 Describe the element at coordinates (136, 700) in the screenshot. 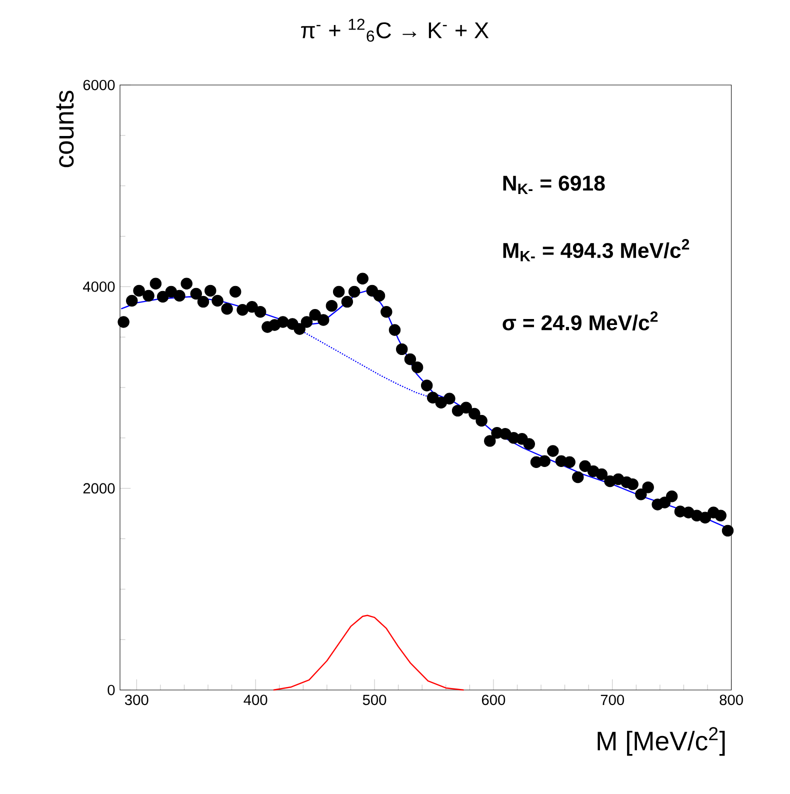

I see `x-tick-label: 300` at that location.